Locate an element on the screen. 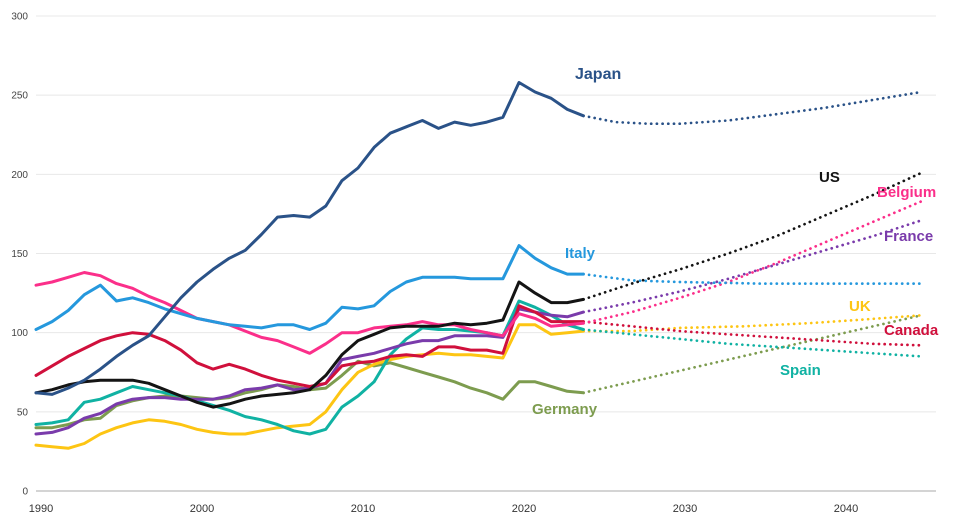  series-line-history-france is located at coordinates (309, 371).